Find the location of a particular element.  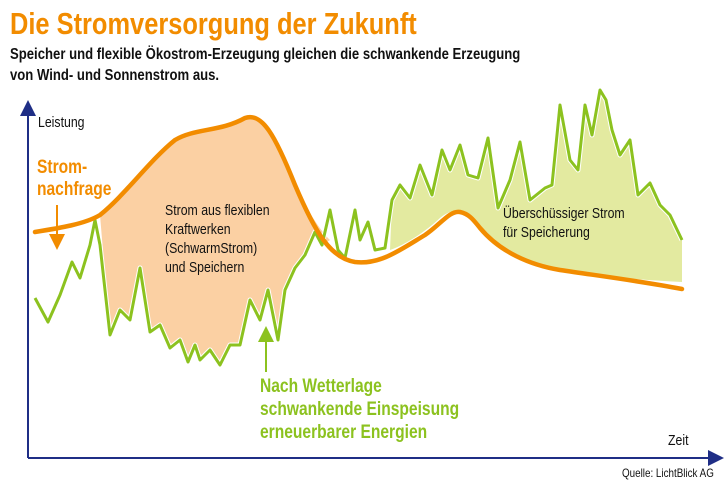

subtitle-line-2: von Wind- und Sonnenstrom aus. is located at coordinates (115, 75).